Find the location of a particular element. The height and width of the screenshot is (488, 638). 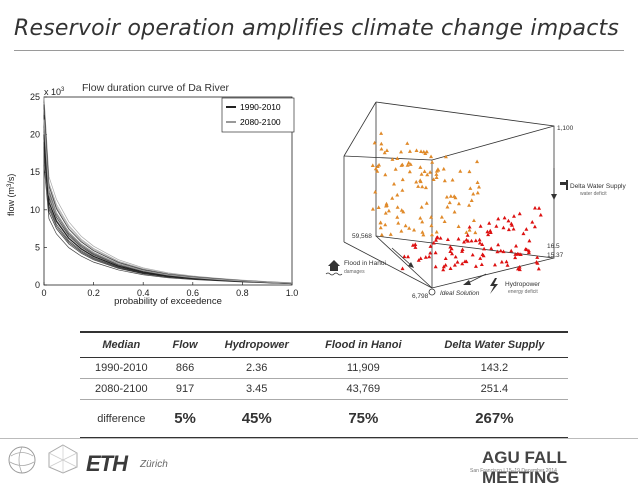

fdc-title: Flow duration curve of Da River is located at coordinates (156, 88).